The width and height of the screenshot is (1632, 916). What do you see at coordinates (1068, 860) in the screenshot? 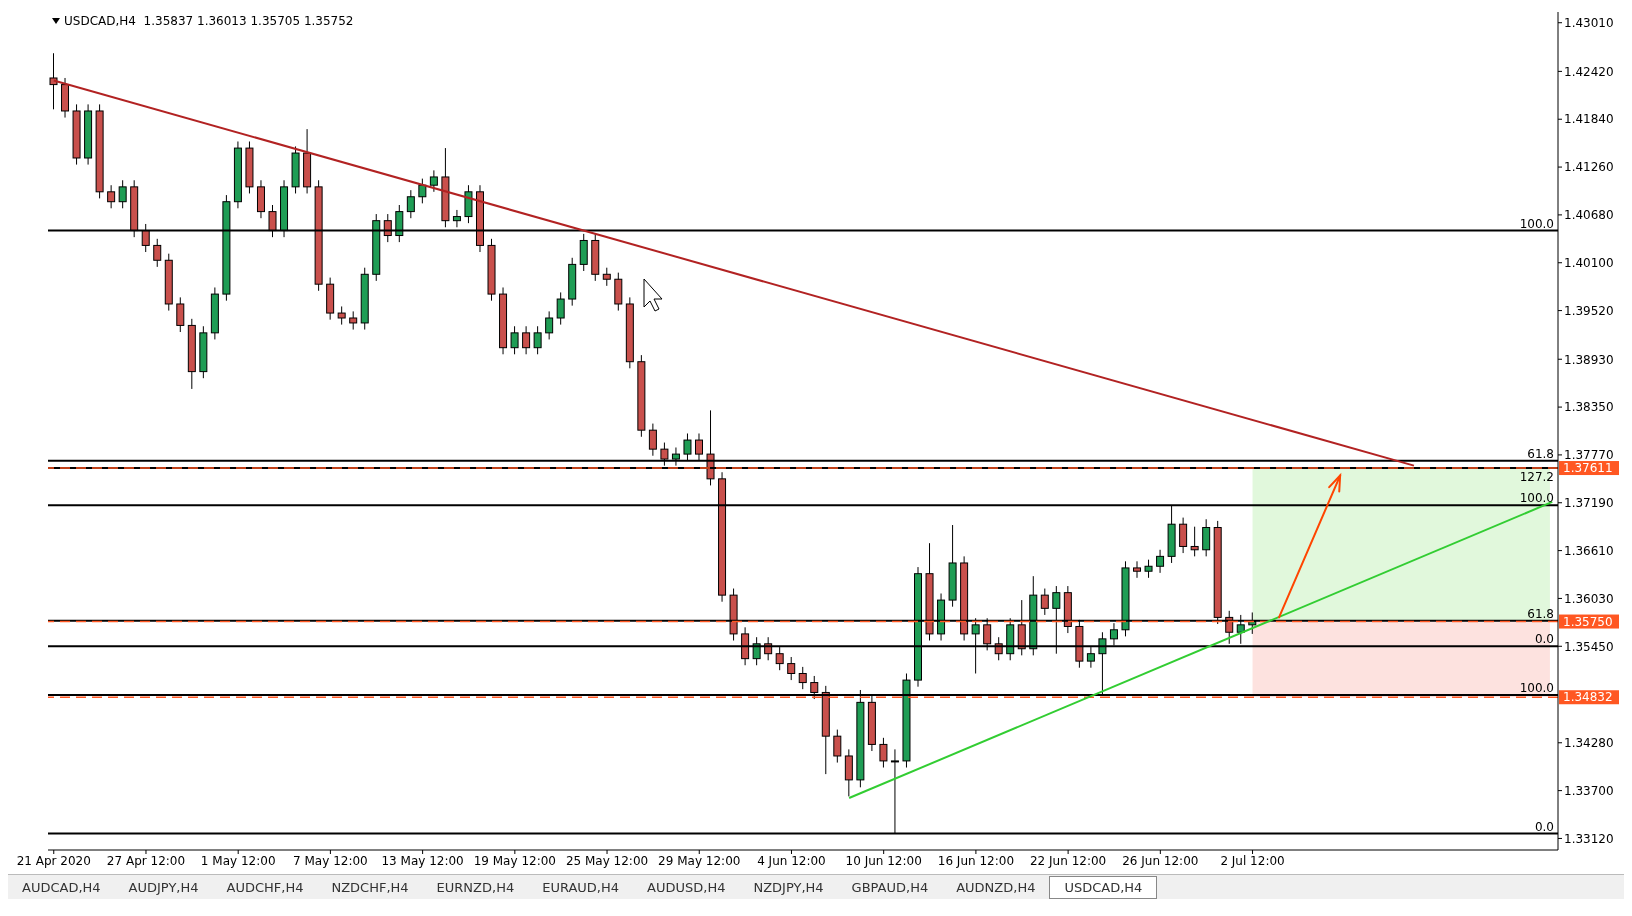
I see `x-tick-label: 22 Jun 12:00` at bounding box center [1068, 860].